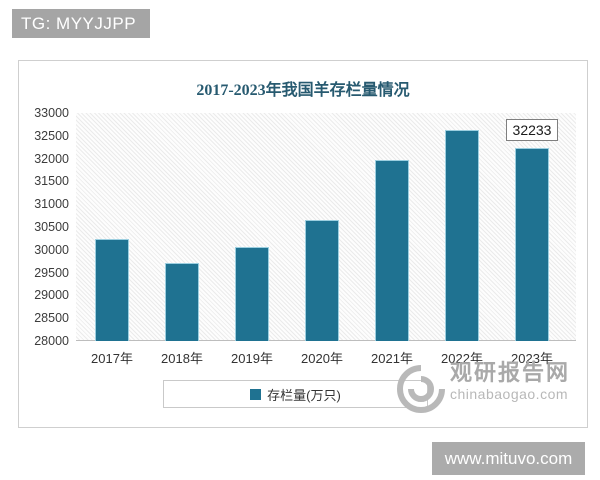  What do you see at coordinates (51, 135) in the screenshot?
I see `y-axis-tick-label: 32500` at bounding box center [51, 135].